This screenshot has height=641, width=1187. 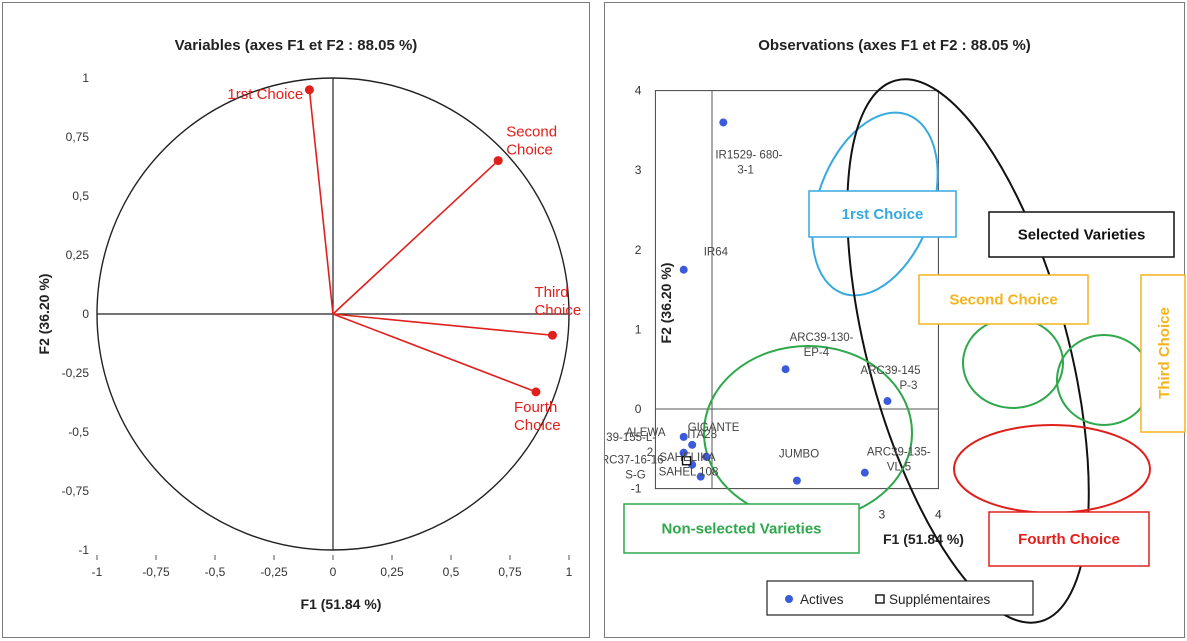 What do you see at coordinates (938, 515) in the screenshot?
I see `x-tick-label: 4` at bounding box center [938, 515].